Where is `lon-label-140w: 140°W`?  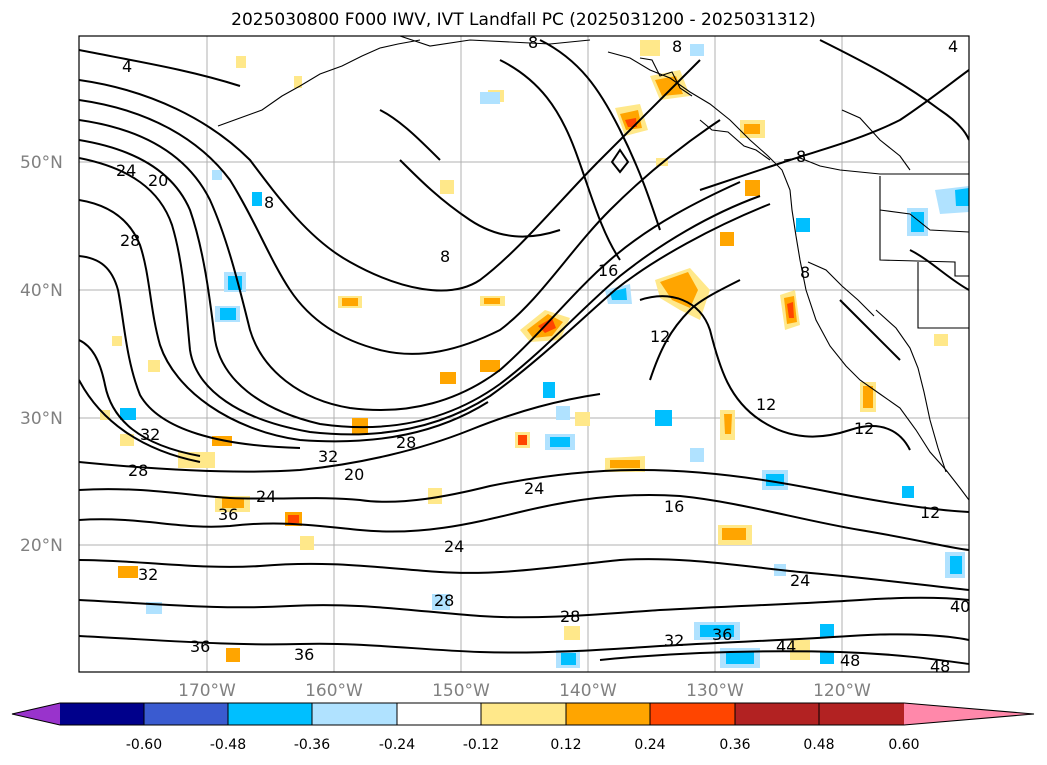
lon-label-140w: 140°W is located at coordinates (588, 691).